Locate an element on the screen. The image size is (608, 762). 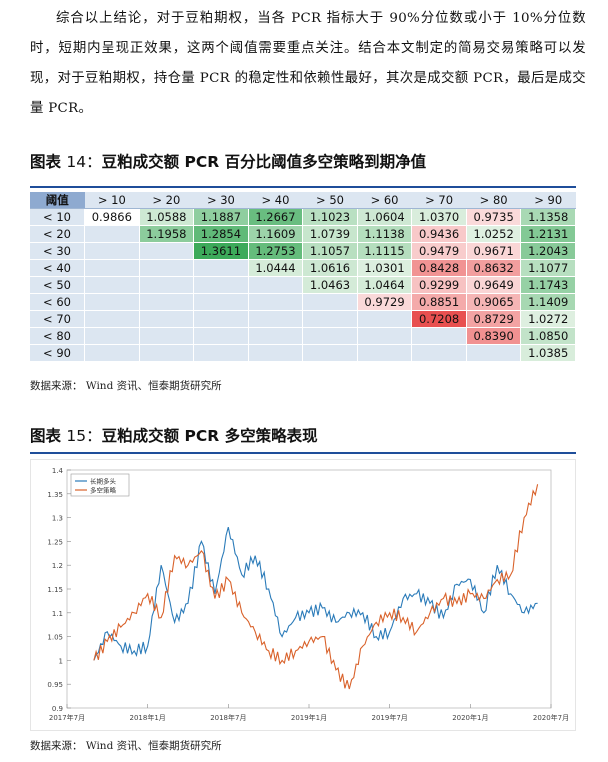
column-header: > 90 is located at coordinates (548, 200).